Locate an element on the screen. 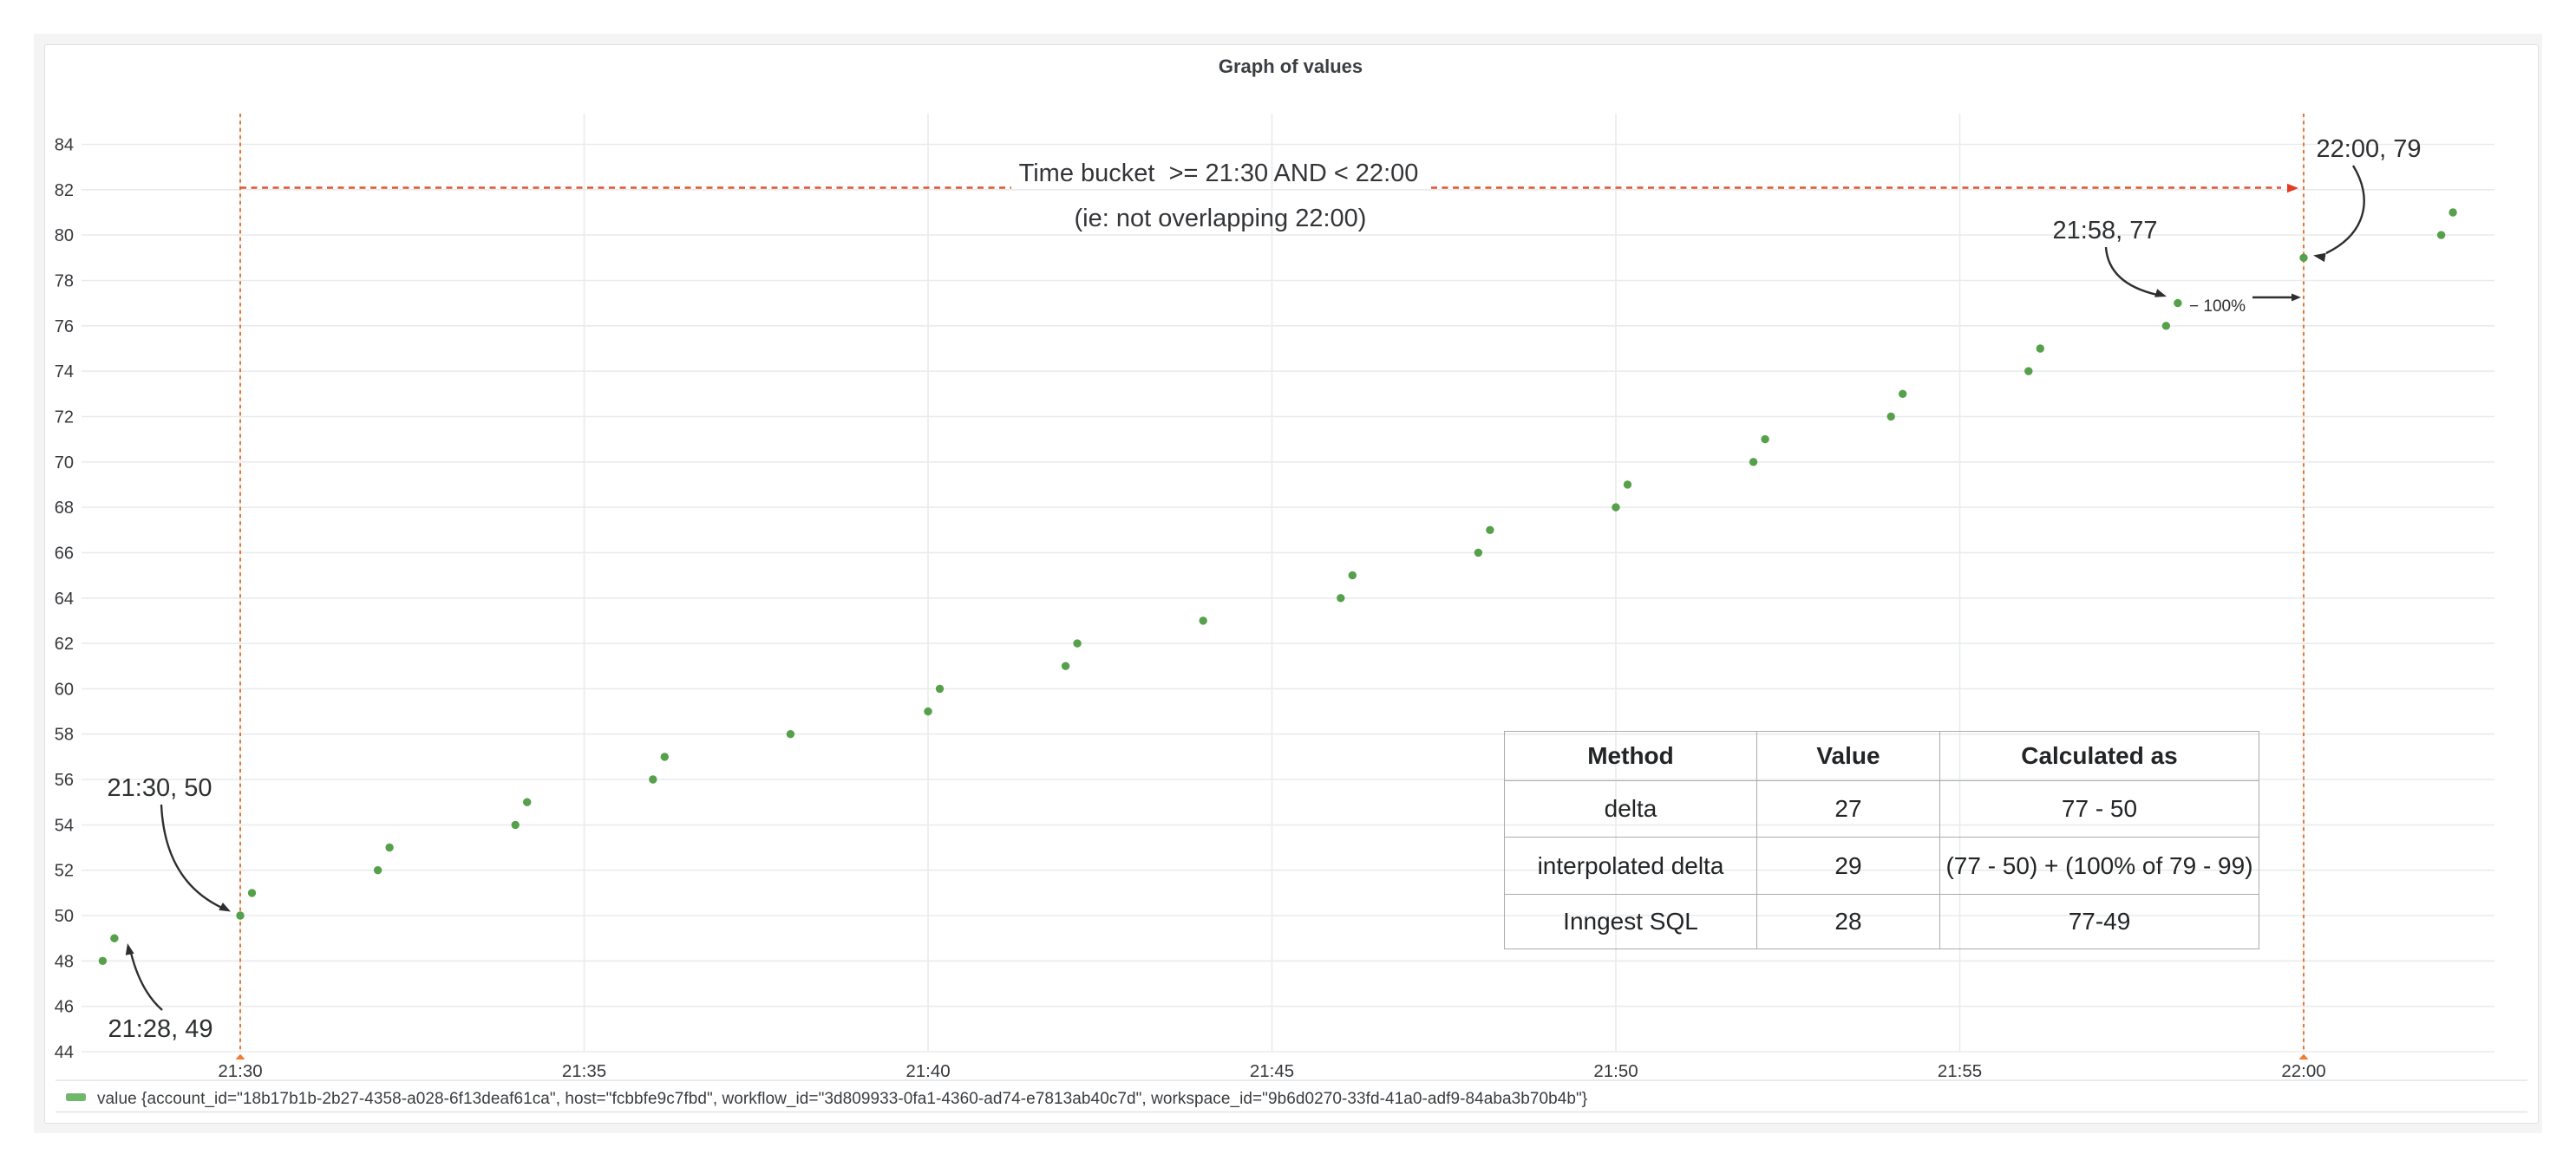  svg-text: − 100% is located at coordinates (2217, 306).